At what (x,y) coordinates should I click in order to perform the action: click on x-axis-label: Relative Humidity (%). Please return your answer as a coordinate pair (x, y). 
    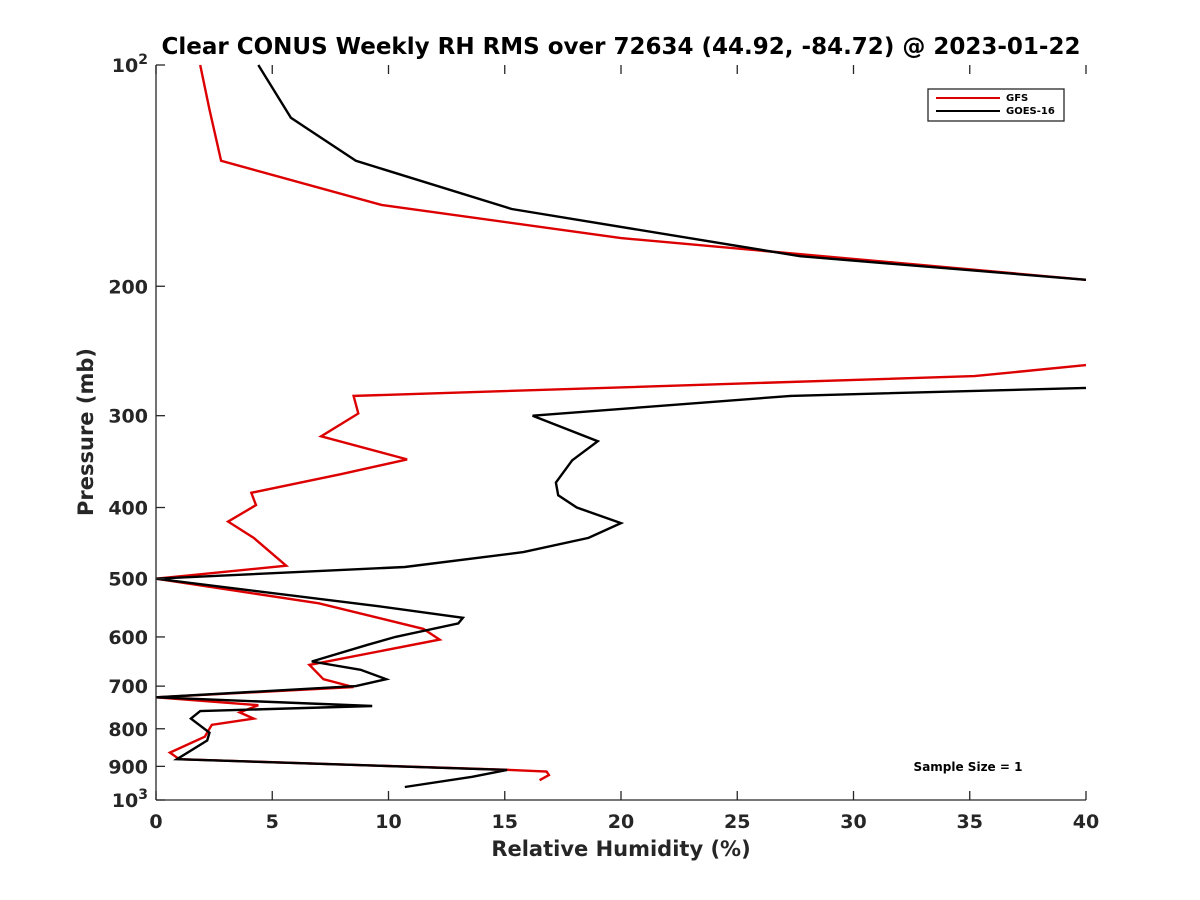
    Looking at the image, I should click on (620, 849).